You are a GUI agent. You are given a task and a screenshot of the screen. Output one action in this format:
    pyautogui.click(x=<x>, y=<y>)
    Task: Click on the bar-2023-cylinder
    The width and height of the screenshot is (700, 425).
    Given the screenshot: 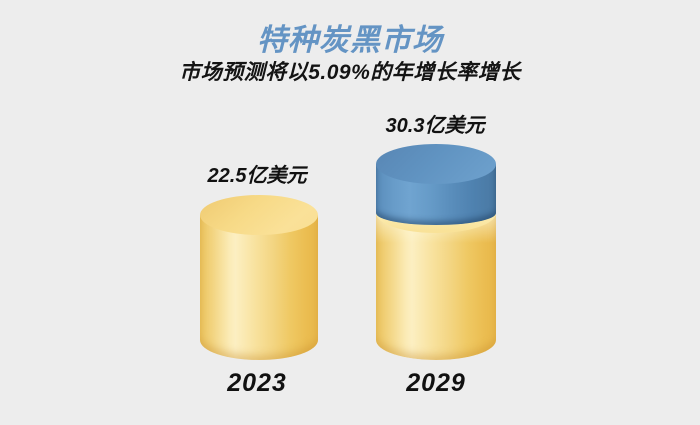 What is the action you would take?
    pyautogui.click(x=259, y=277)
    